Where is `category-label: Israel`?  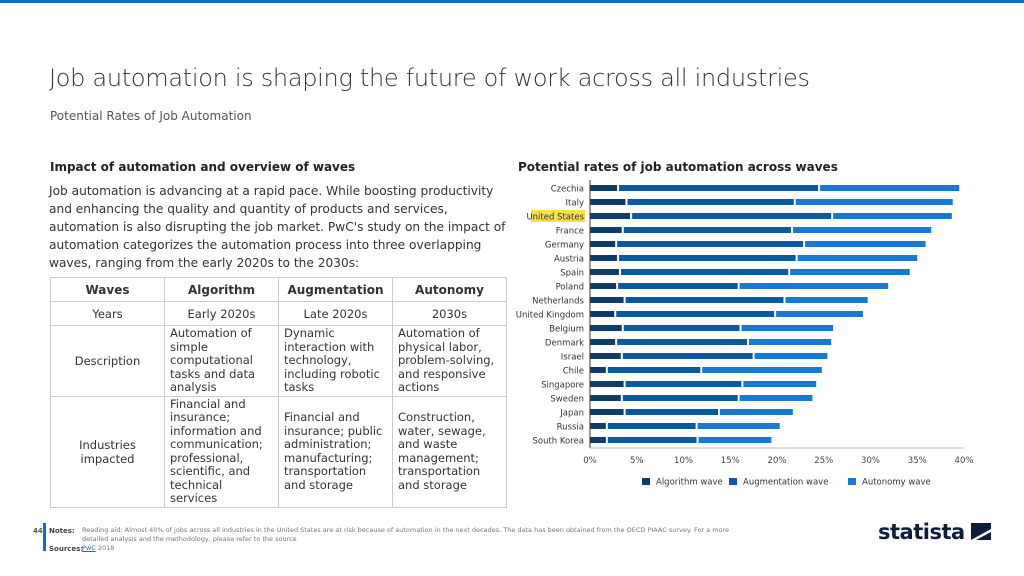 category-label: Israel is located at coordinates (572, 358).